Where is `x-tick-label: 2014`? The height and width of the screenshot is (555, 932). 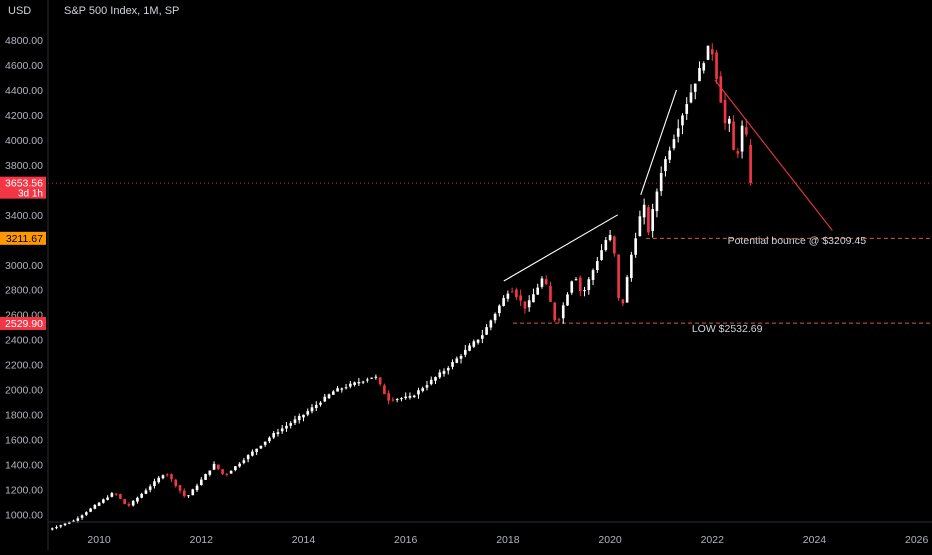
x-tick-label: 2014 is located at coordinates (304, 540).